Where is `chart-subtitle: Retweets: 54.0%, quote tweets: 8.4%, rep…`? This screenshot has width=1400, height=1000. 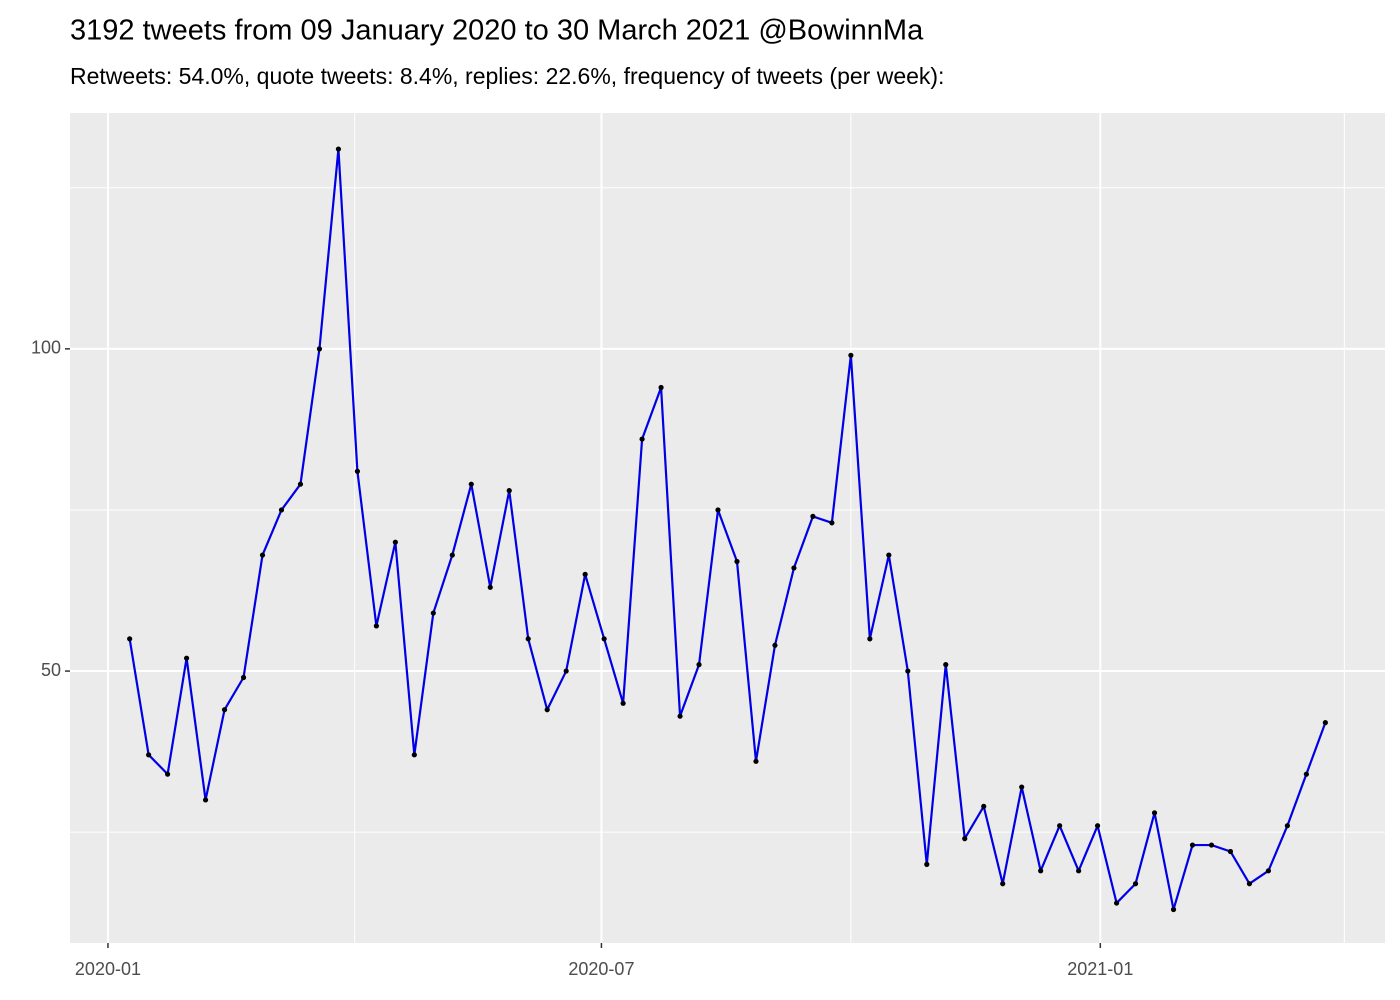 chart-subtitle: Retweets: 54.0%, quote tweets: 8.4%, rep… is located at coordinates (507, 76).